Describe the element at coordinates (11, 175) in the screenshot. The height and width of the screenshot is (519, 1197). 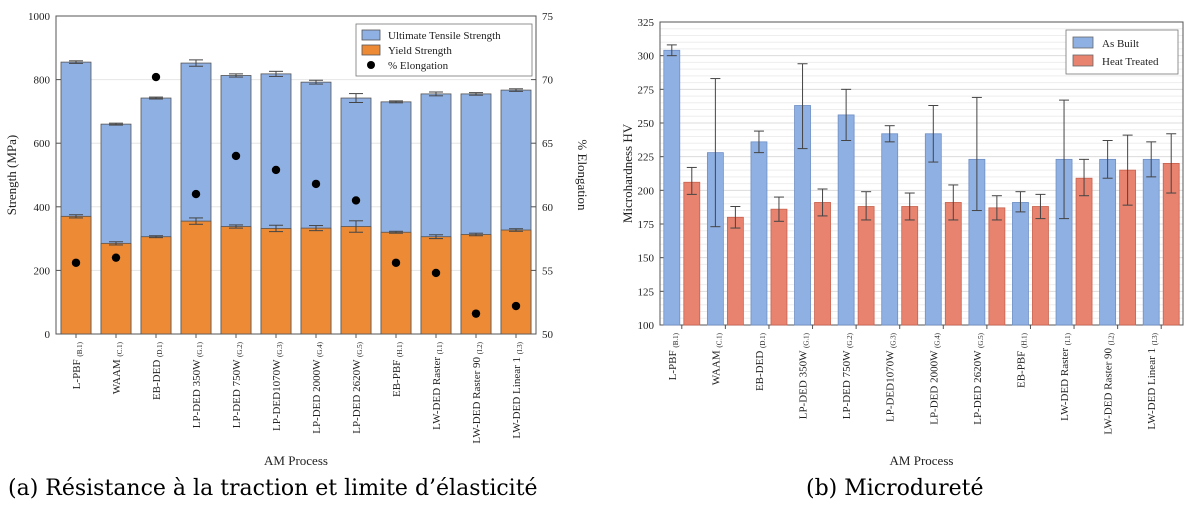
I see `y-axis-title-left: Strength (MPa)` at that location.